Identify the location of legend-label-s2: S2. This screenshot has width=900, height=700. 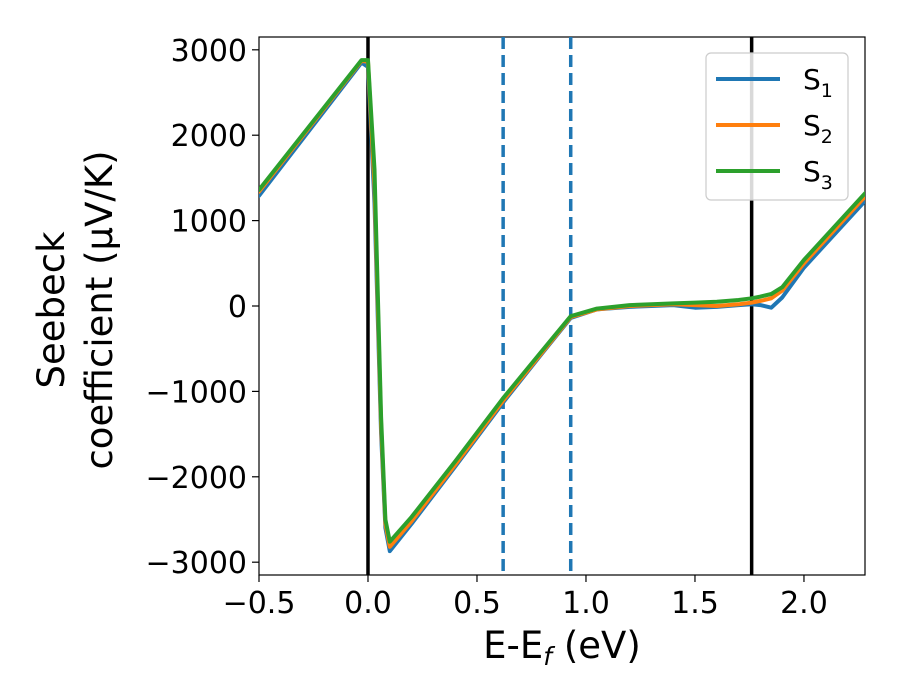
(818, 128).